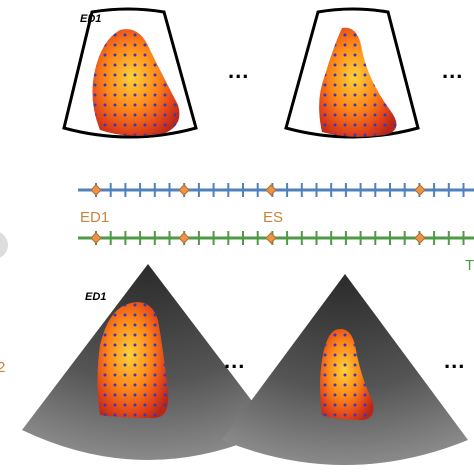 This screenshot has height=474, width=474. I want to click on side-label: 2, so click(2, 367).